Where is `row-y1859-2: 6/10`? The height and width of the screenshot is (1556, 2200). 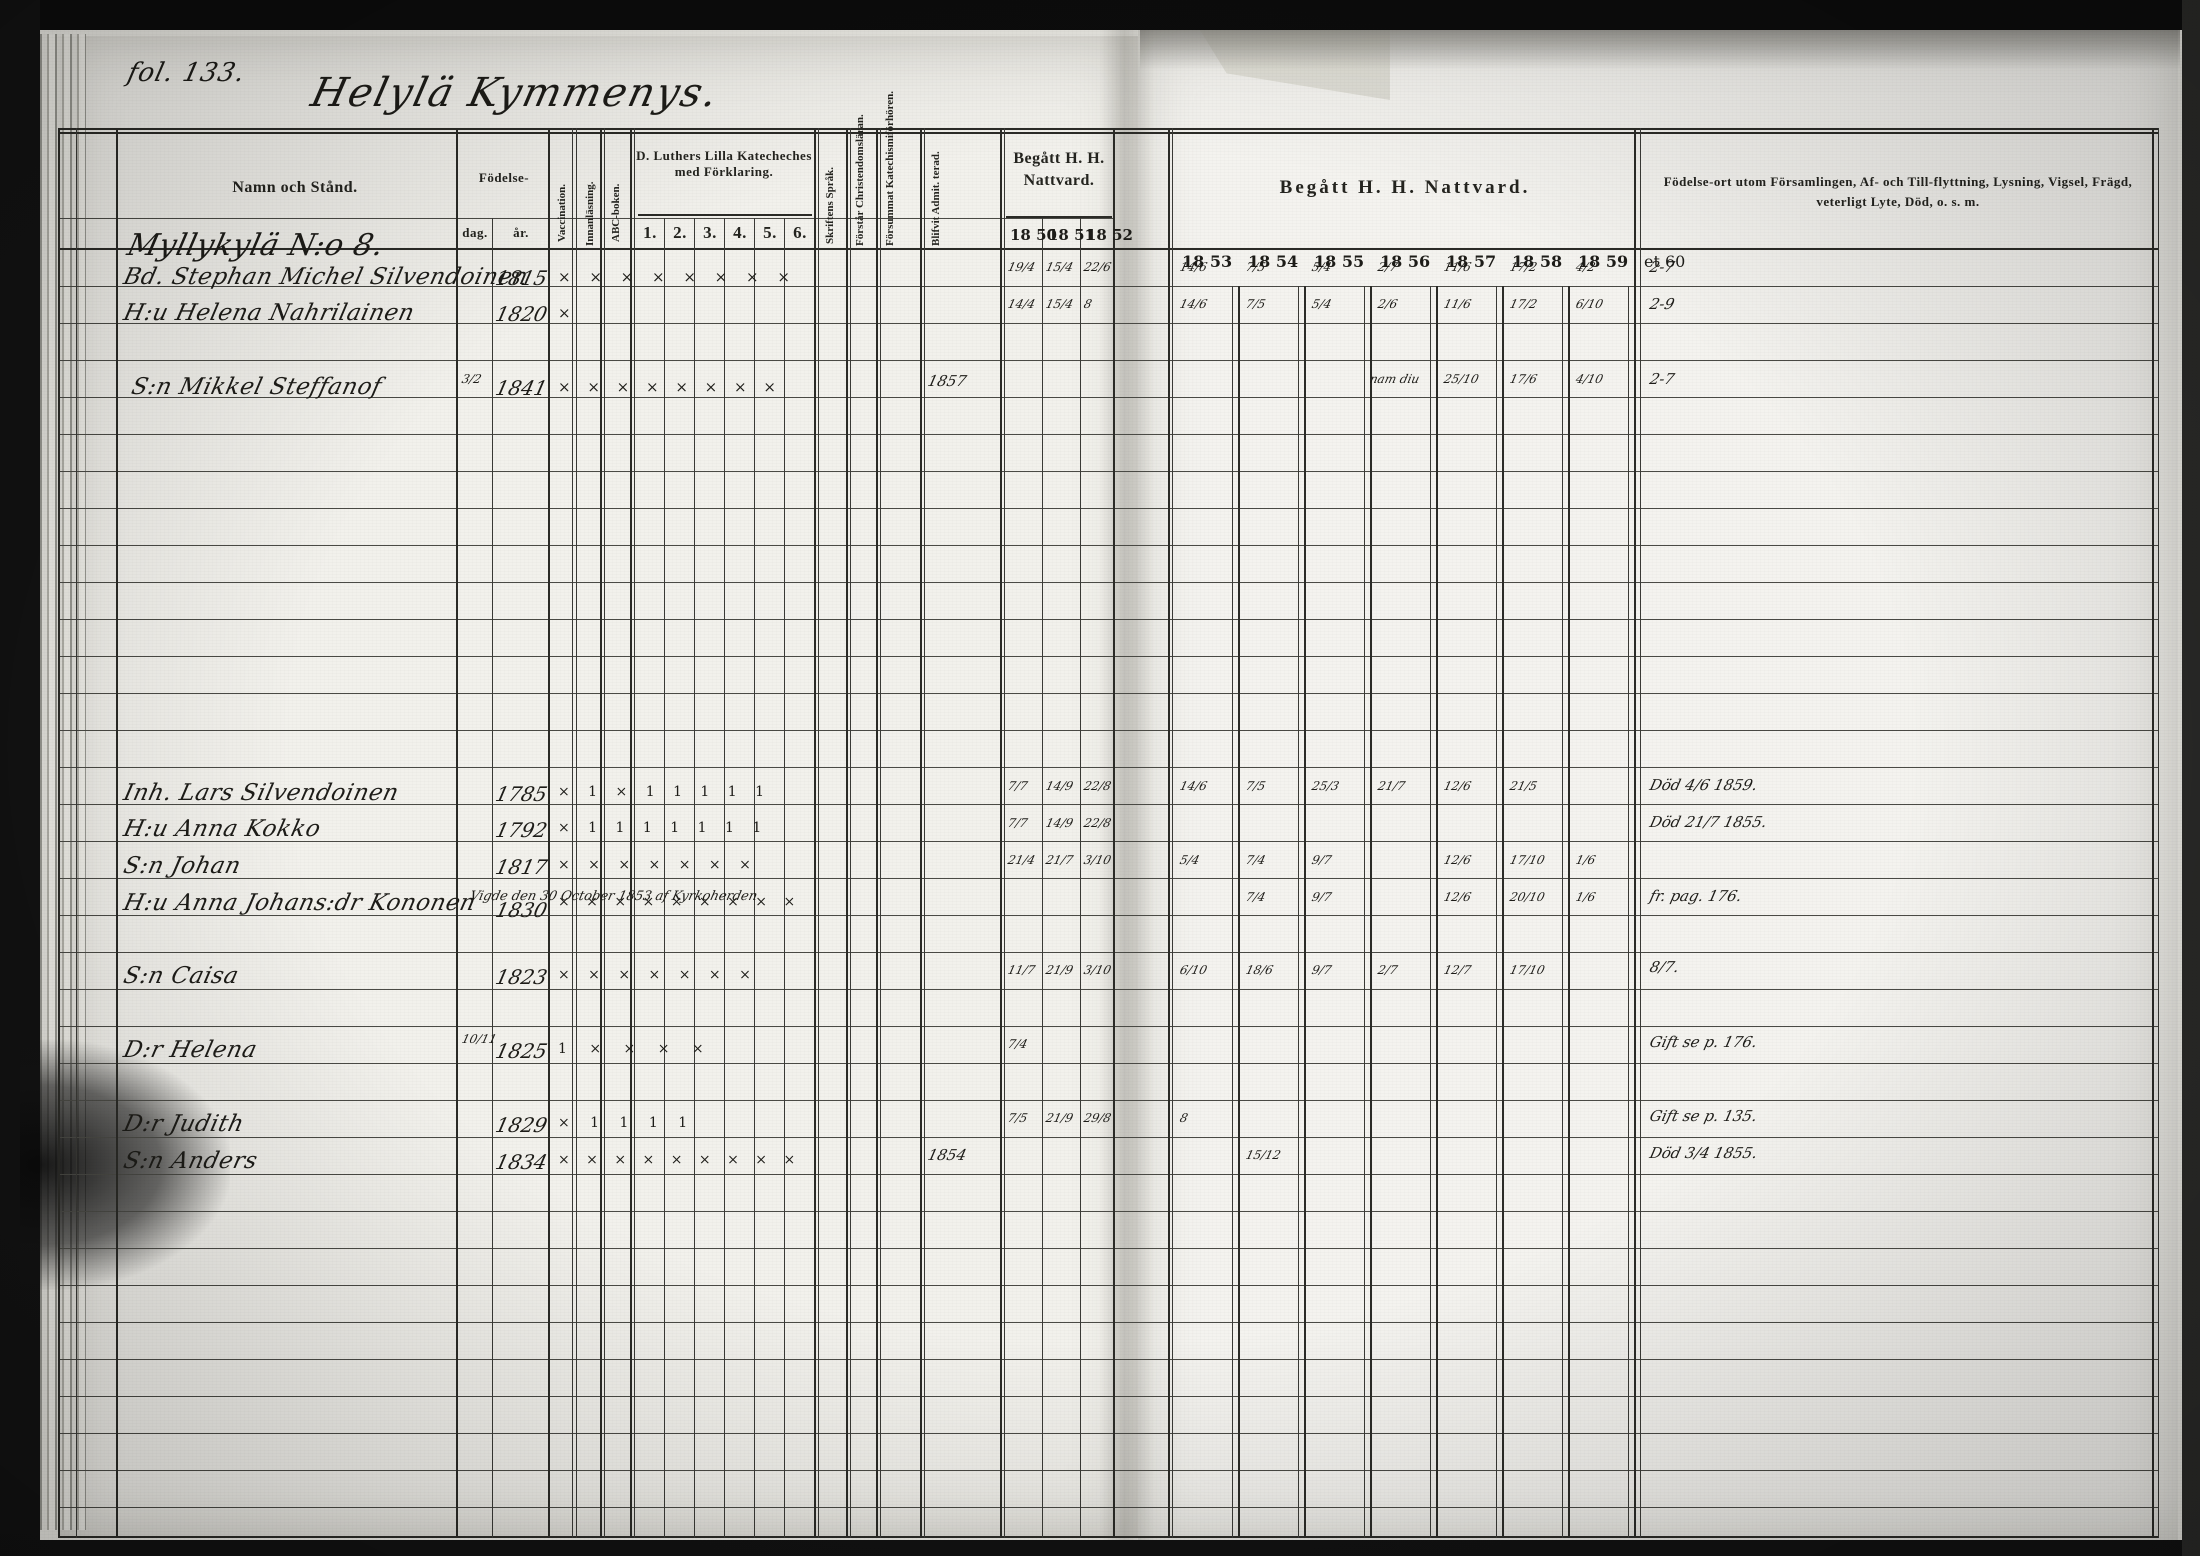 row-y1859-2: 6/10 is located at coordinates (1589, 304).